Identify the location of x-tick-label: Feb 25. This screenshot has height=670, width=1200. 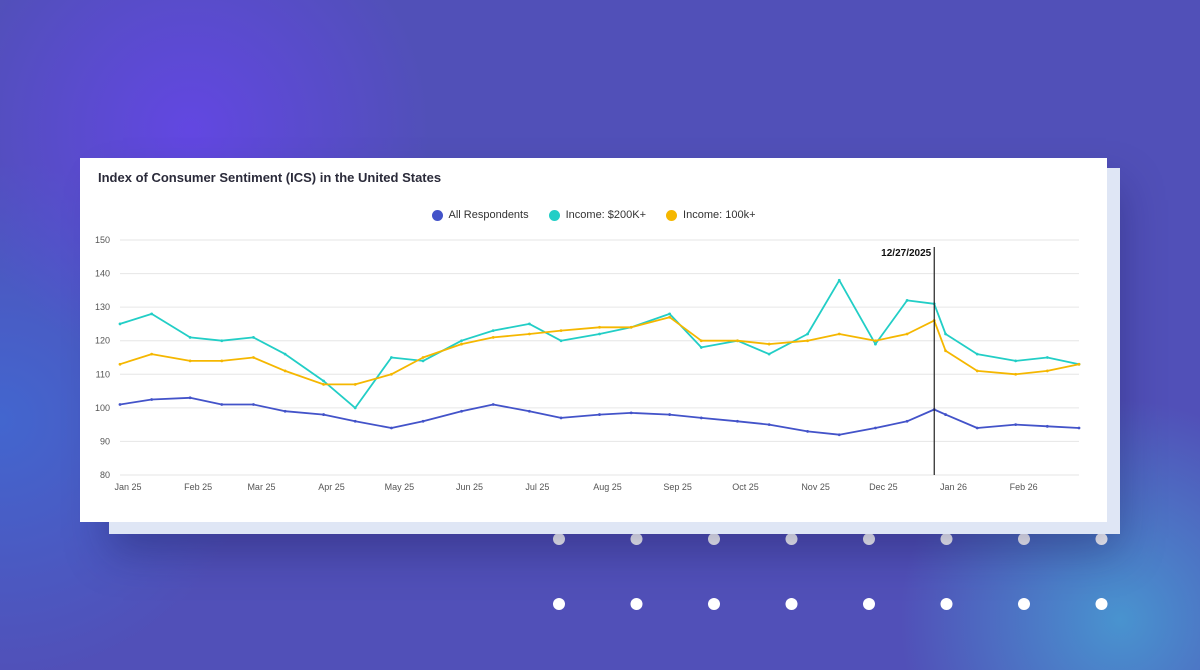
(198, 487).